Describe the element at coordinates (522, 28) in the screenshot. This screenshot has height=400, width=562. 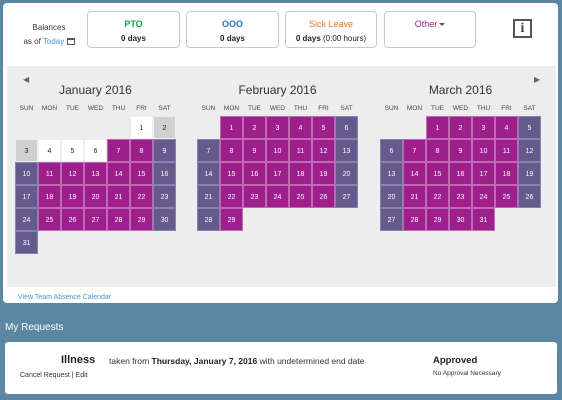
I see `info-icon: i` at that location.